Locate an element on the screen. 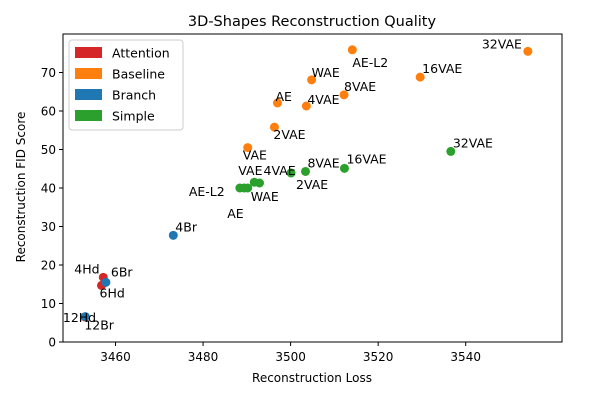 The image size is (600, 400). y-tick-label: 0 is located at coordinates (52, 343).